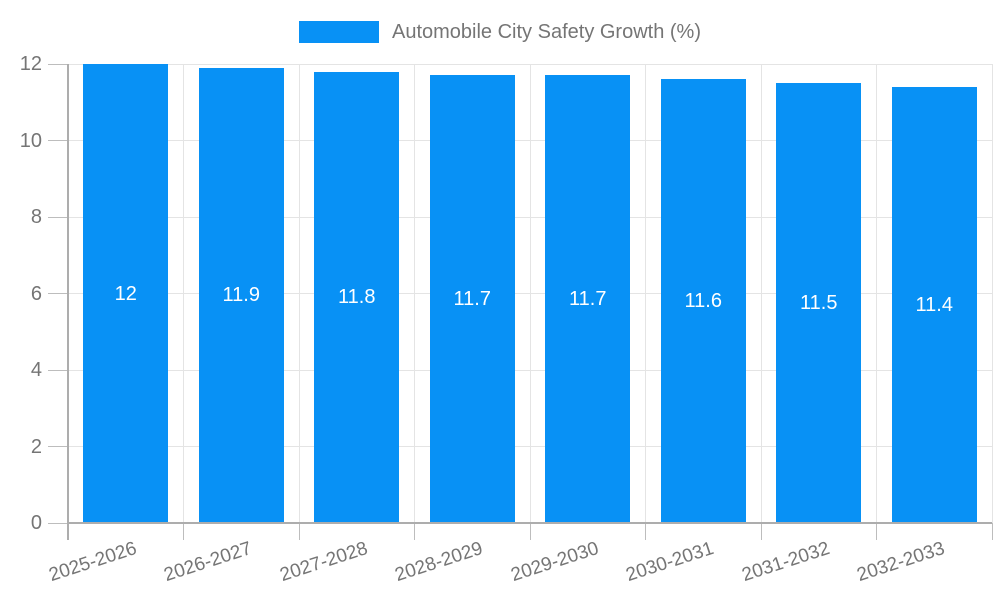 The width and height of the screenshot is (1000, 600). I want to click on bar-value-label: 11.5, so click(819, 303).